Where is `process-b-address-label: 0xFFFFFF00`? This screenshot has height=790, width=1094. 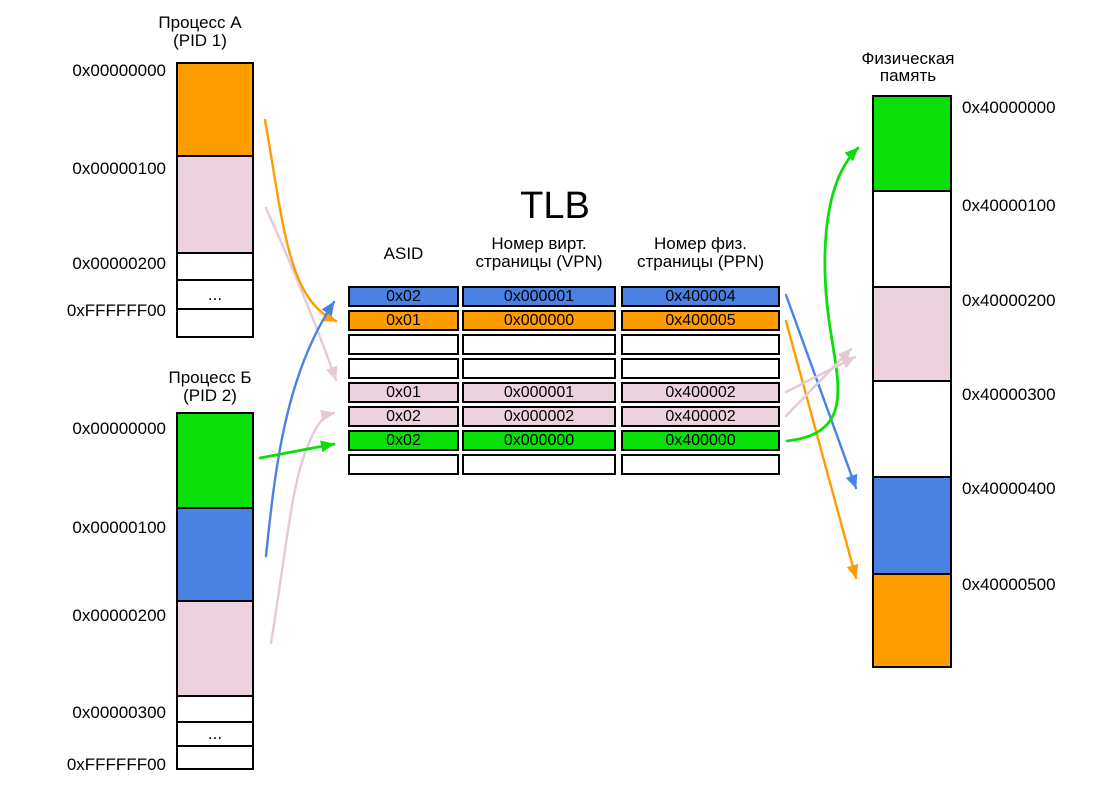 process-b-address-label: 0xFFFFFF00 is located at coordinates (116, 764).